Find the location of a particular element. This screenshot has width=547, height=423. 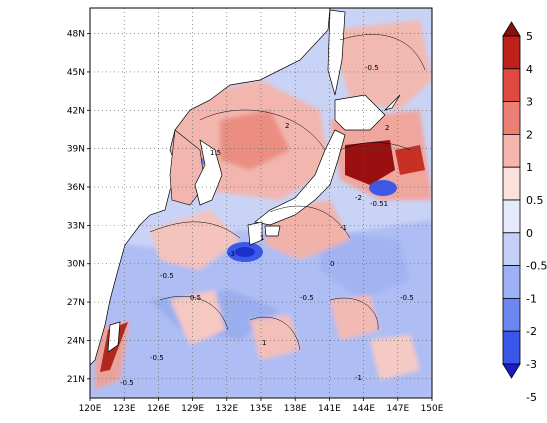

colorbar-label: -2 is located at coordinates (531, 331).